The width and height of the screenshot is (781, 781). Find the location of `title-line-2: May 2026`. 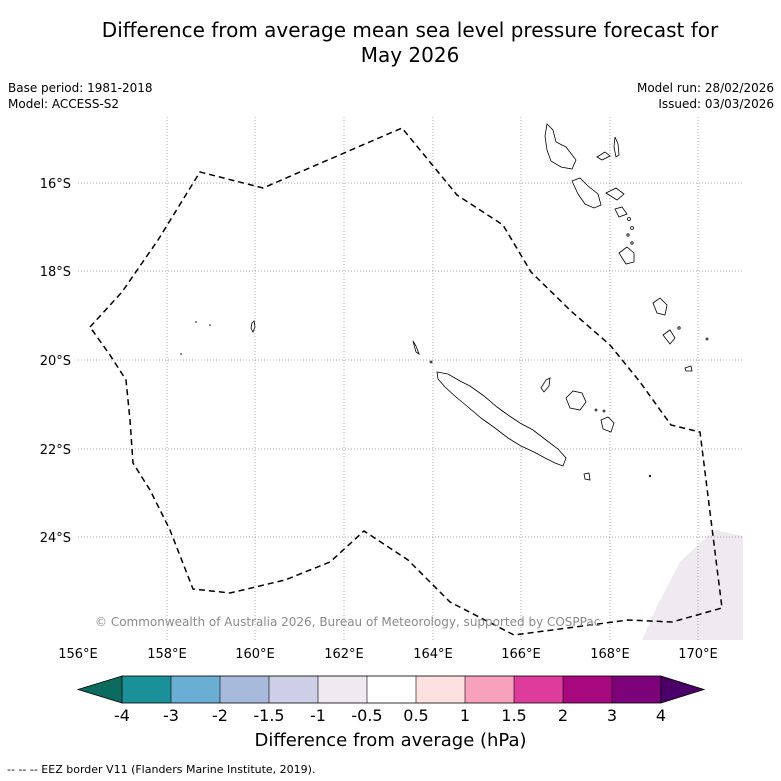

title-line-2: May 2026 is located at coordinates (410, 55).